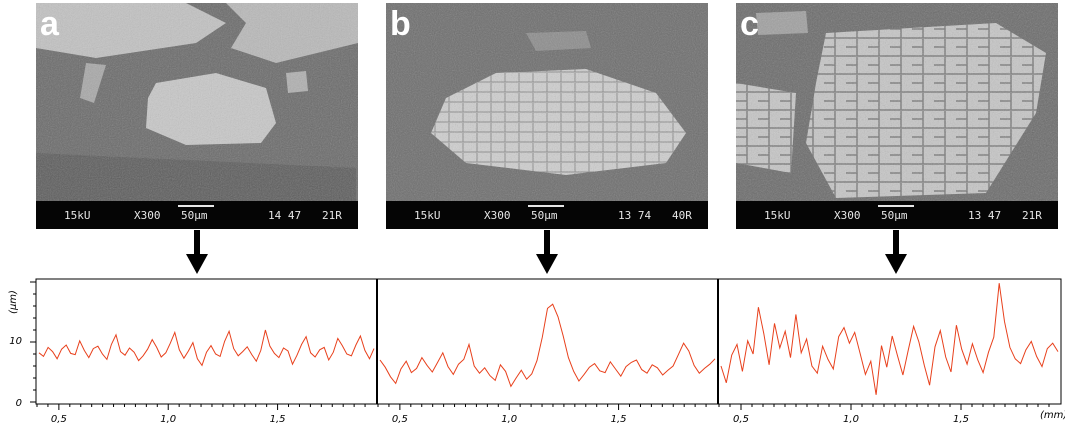 This screenshot has width=1065, height=432. Describe the element at coordinates (1032, 215) in the screenshot. I see `sem-id-c: 21R` at that location.